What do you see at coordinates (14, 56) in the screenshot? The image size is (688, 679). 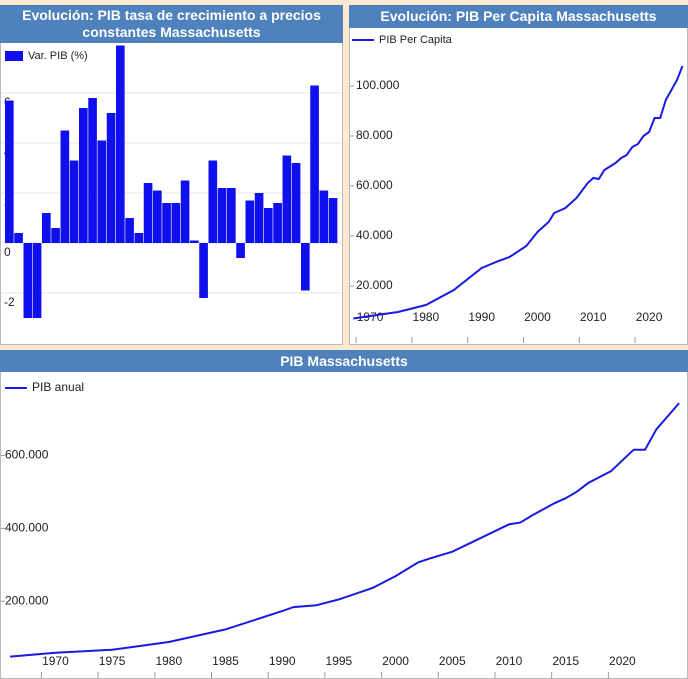 I see `legend-swatch` at bounding box center [14, 56].